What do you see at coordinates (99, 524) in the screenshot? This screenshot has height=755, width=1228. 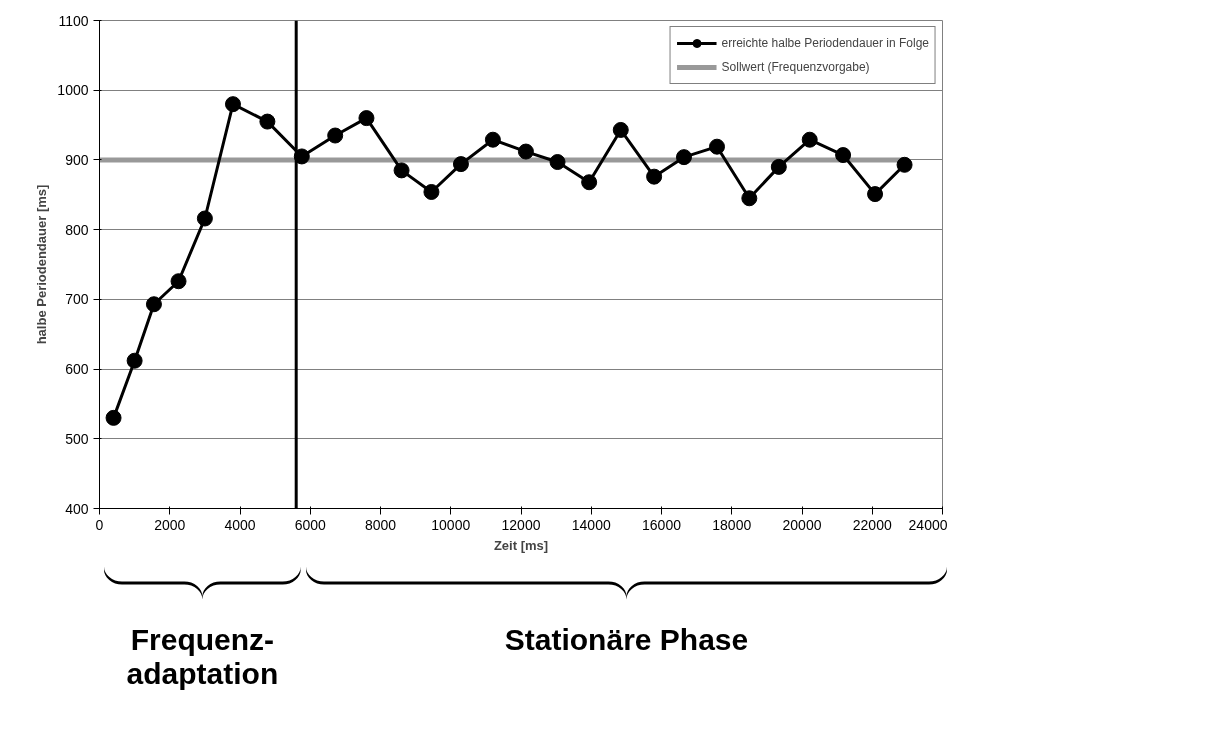 I see `x-tick-label: 0` at bounding box center [99, 524].